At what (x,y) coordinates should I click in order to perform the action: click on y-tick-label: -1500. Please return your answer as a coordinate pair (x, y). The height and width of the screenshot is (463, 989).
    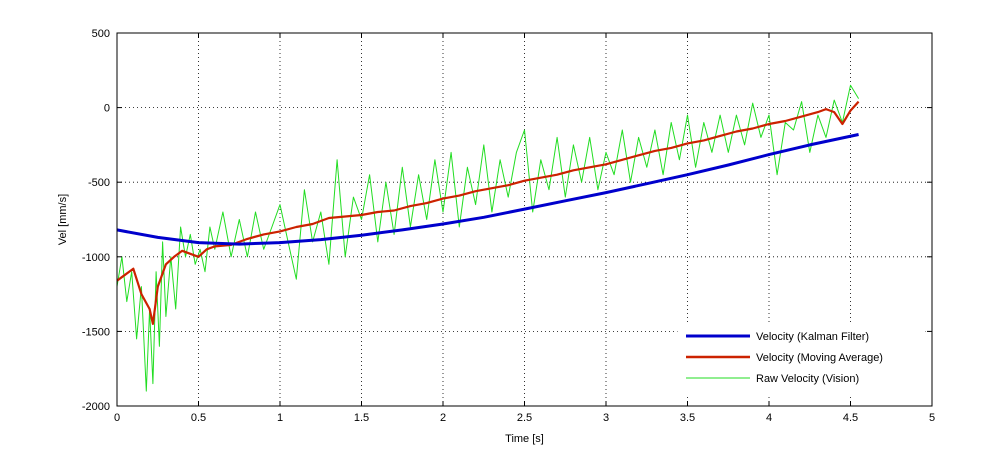
    Looking at the image, I should click on (96, 332).